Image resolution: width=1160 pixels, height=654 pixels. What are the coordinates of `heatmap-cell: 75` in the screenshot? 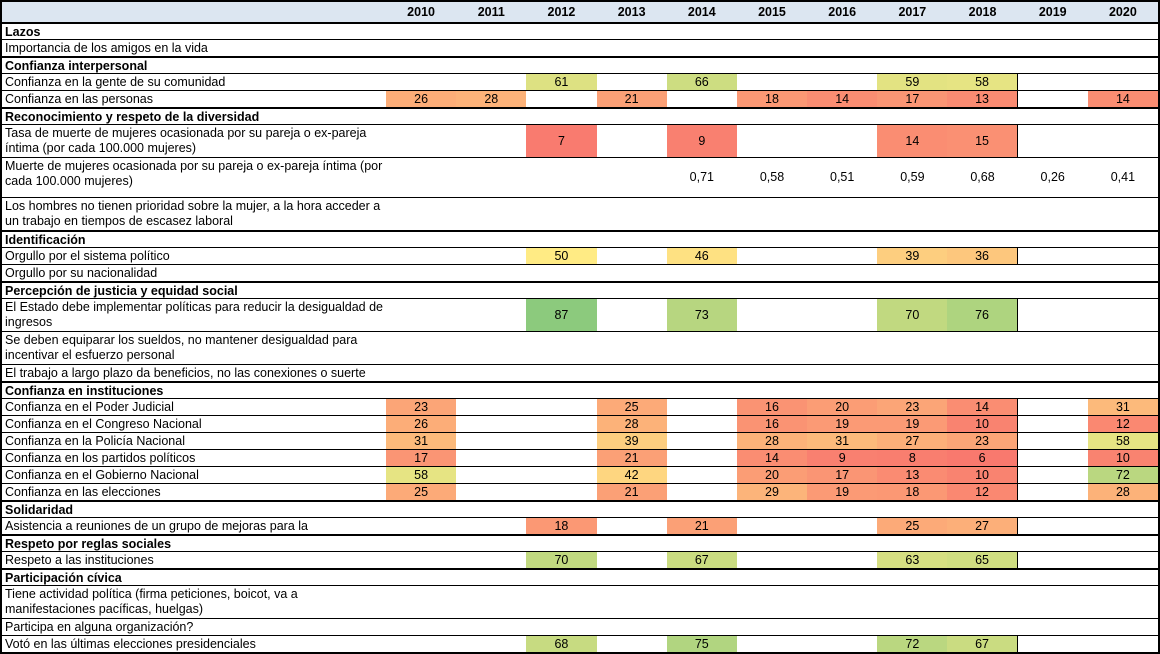 It's located at (701, 644).